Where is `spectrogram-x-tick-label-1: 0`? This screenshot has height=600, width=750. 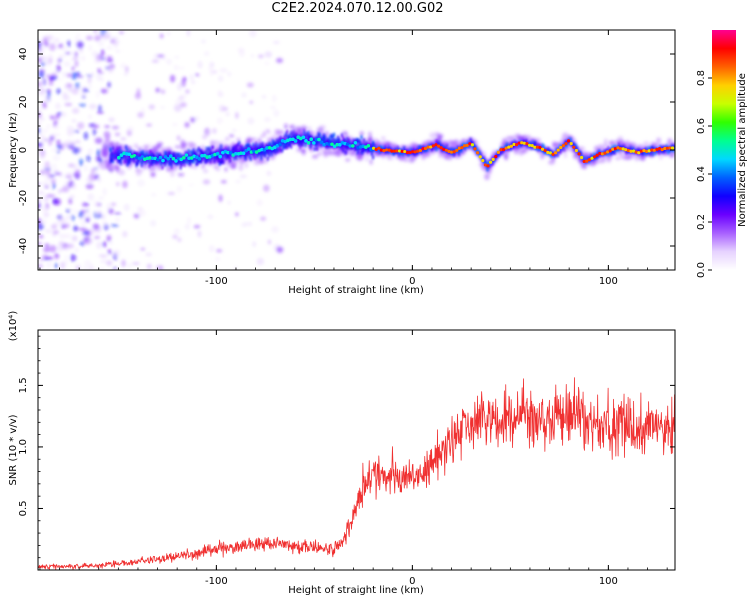
spectrogram-x-tick-label-1: 0 is located at coordinates (412, 281).